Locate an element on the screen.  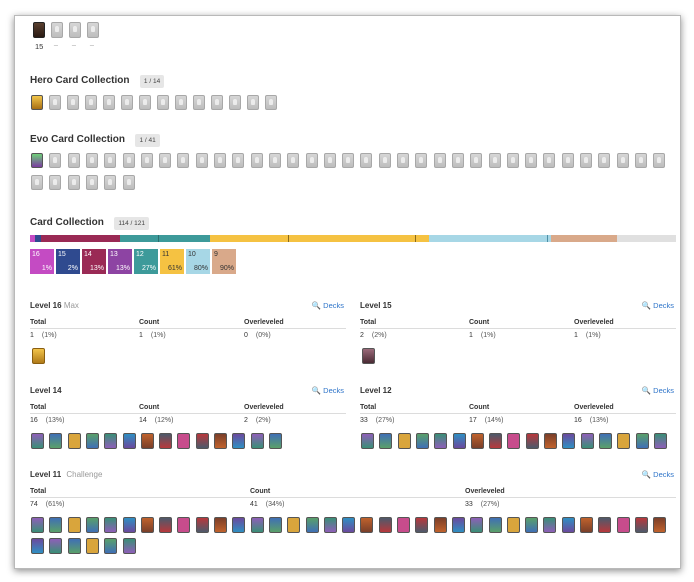
level15-decks-link: 🔍 Decks is located at coordinates (657, 305).